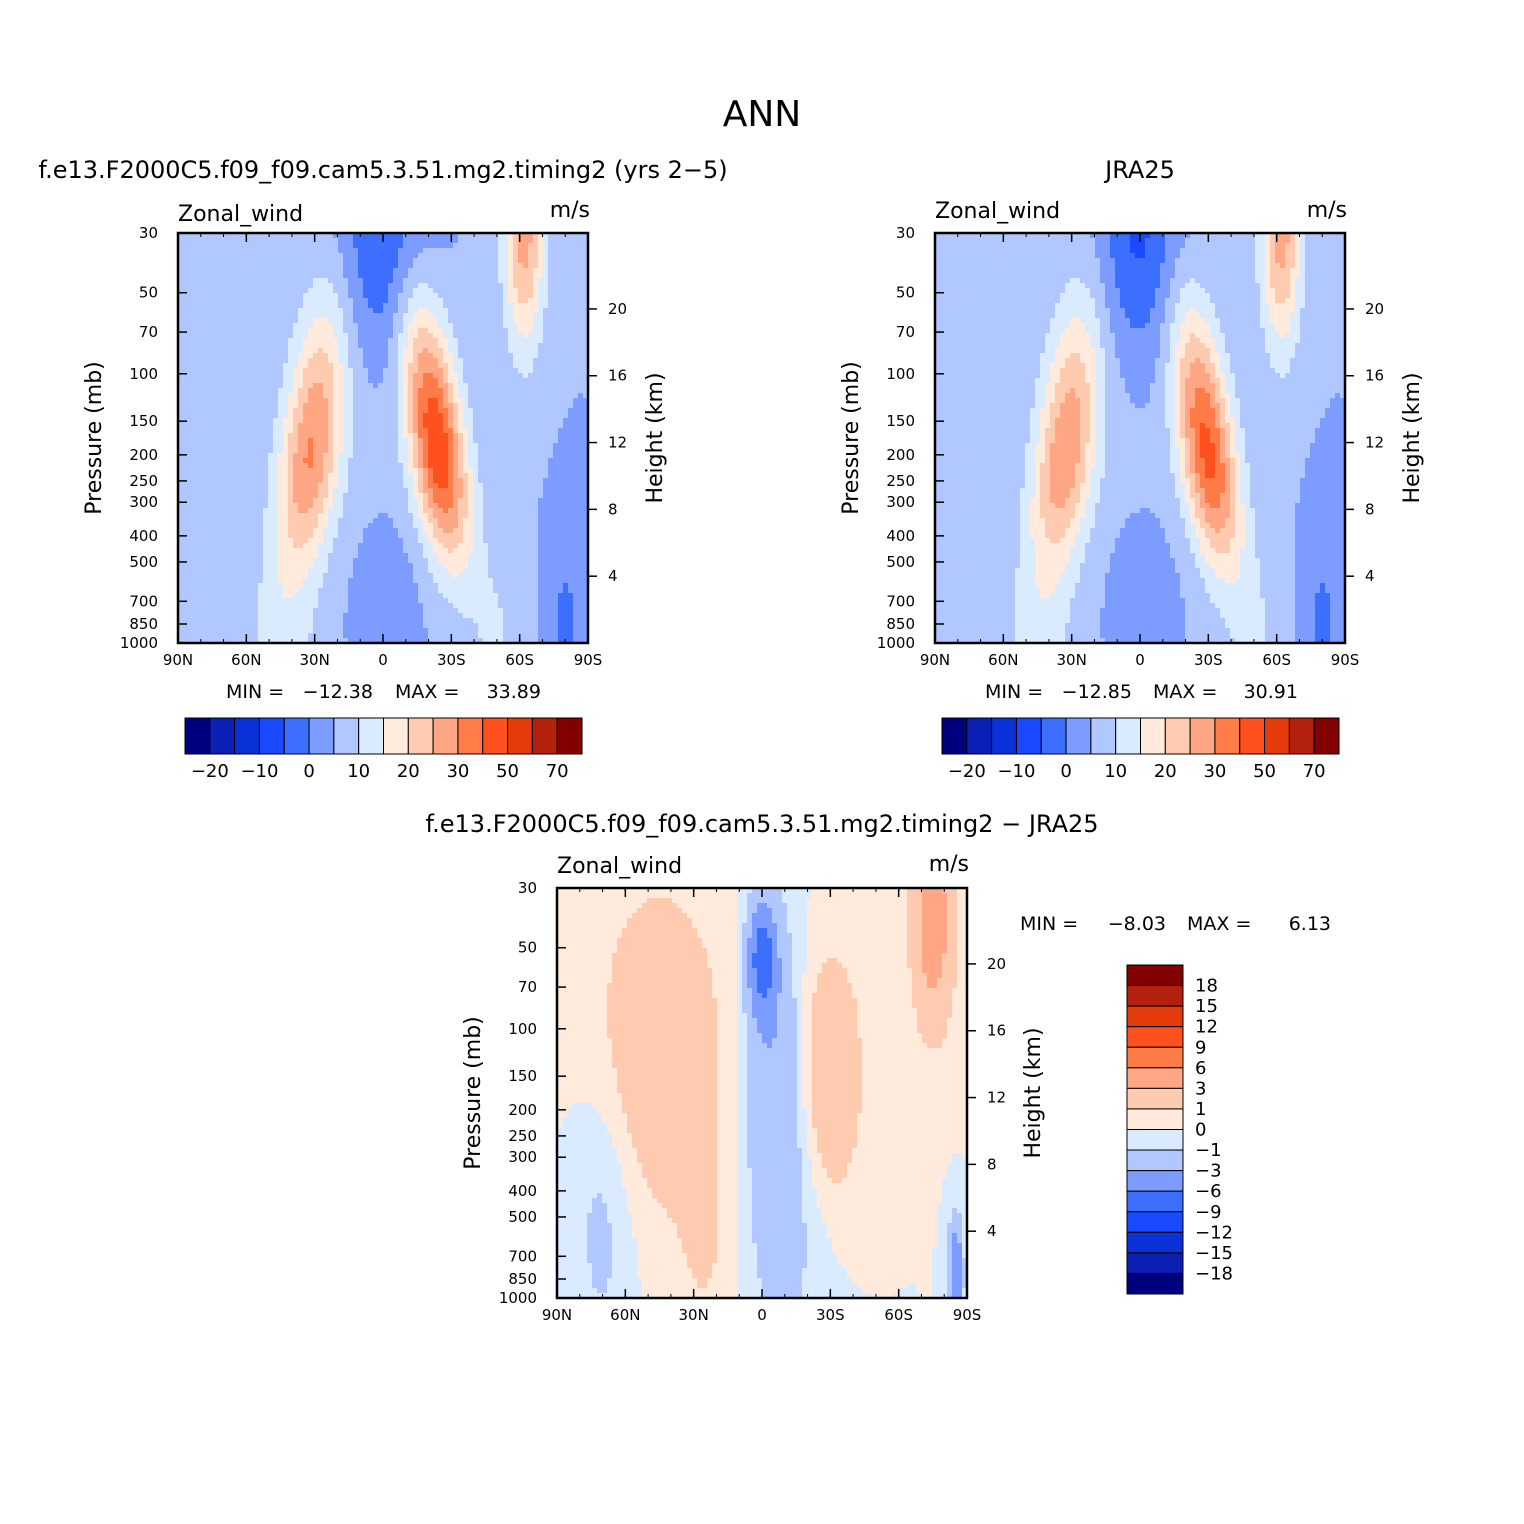 The image size is (1524, 1524). Describe the element at coordinates (522, 1029) in the screenshot. I see `y-tick-label: 100` at that location.